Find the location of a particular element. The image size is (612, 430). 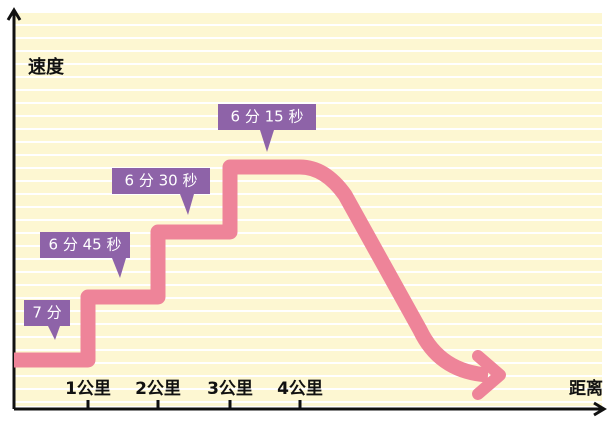

callout-text: 6 分 45 秒 is located at coordinates (85, 245).